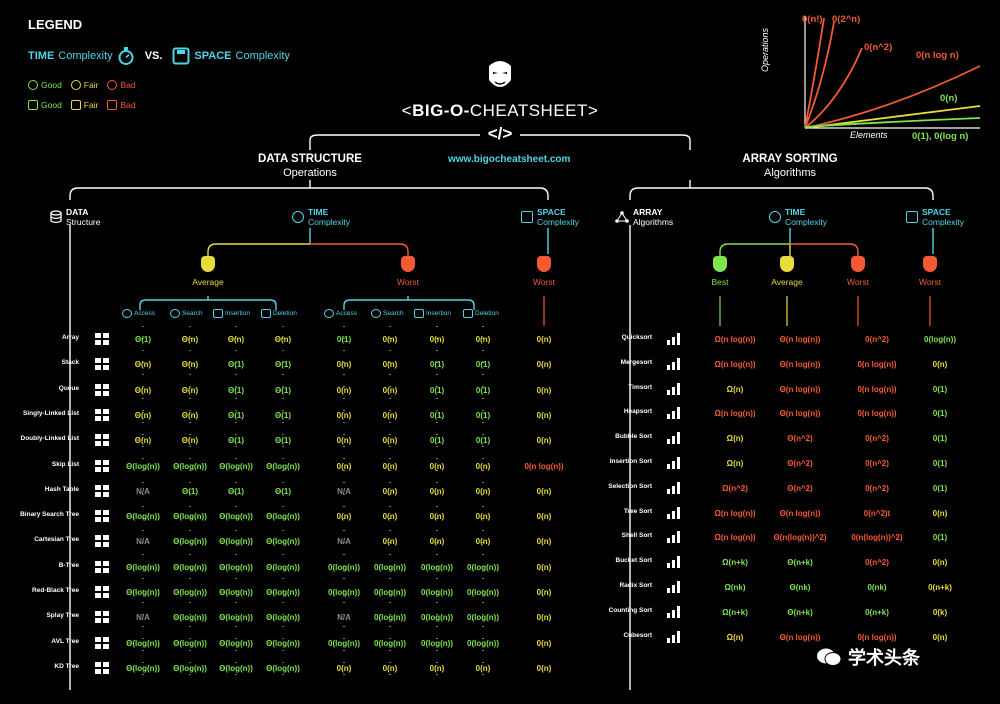 The height and width of the screenshot is (704, 1000). I want to click on data-structure-subheading: Operations, so click(310, 173).